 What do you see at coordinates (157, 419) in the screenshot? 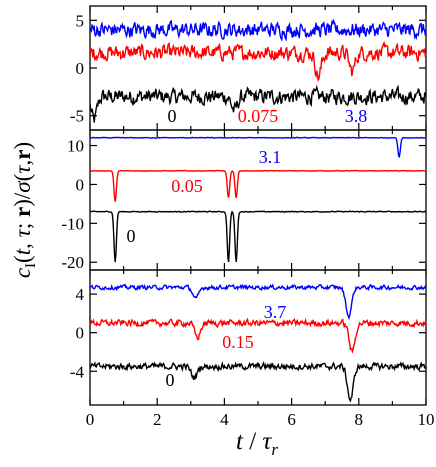
I see `x-tick-label: 2` at bounding box center [157, 419].